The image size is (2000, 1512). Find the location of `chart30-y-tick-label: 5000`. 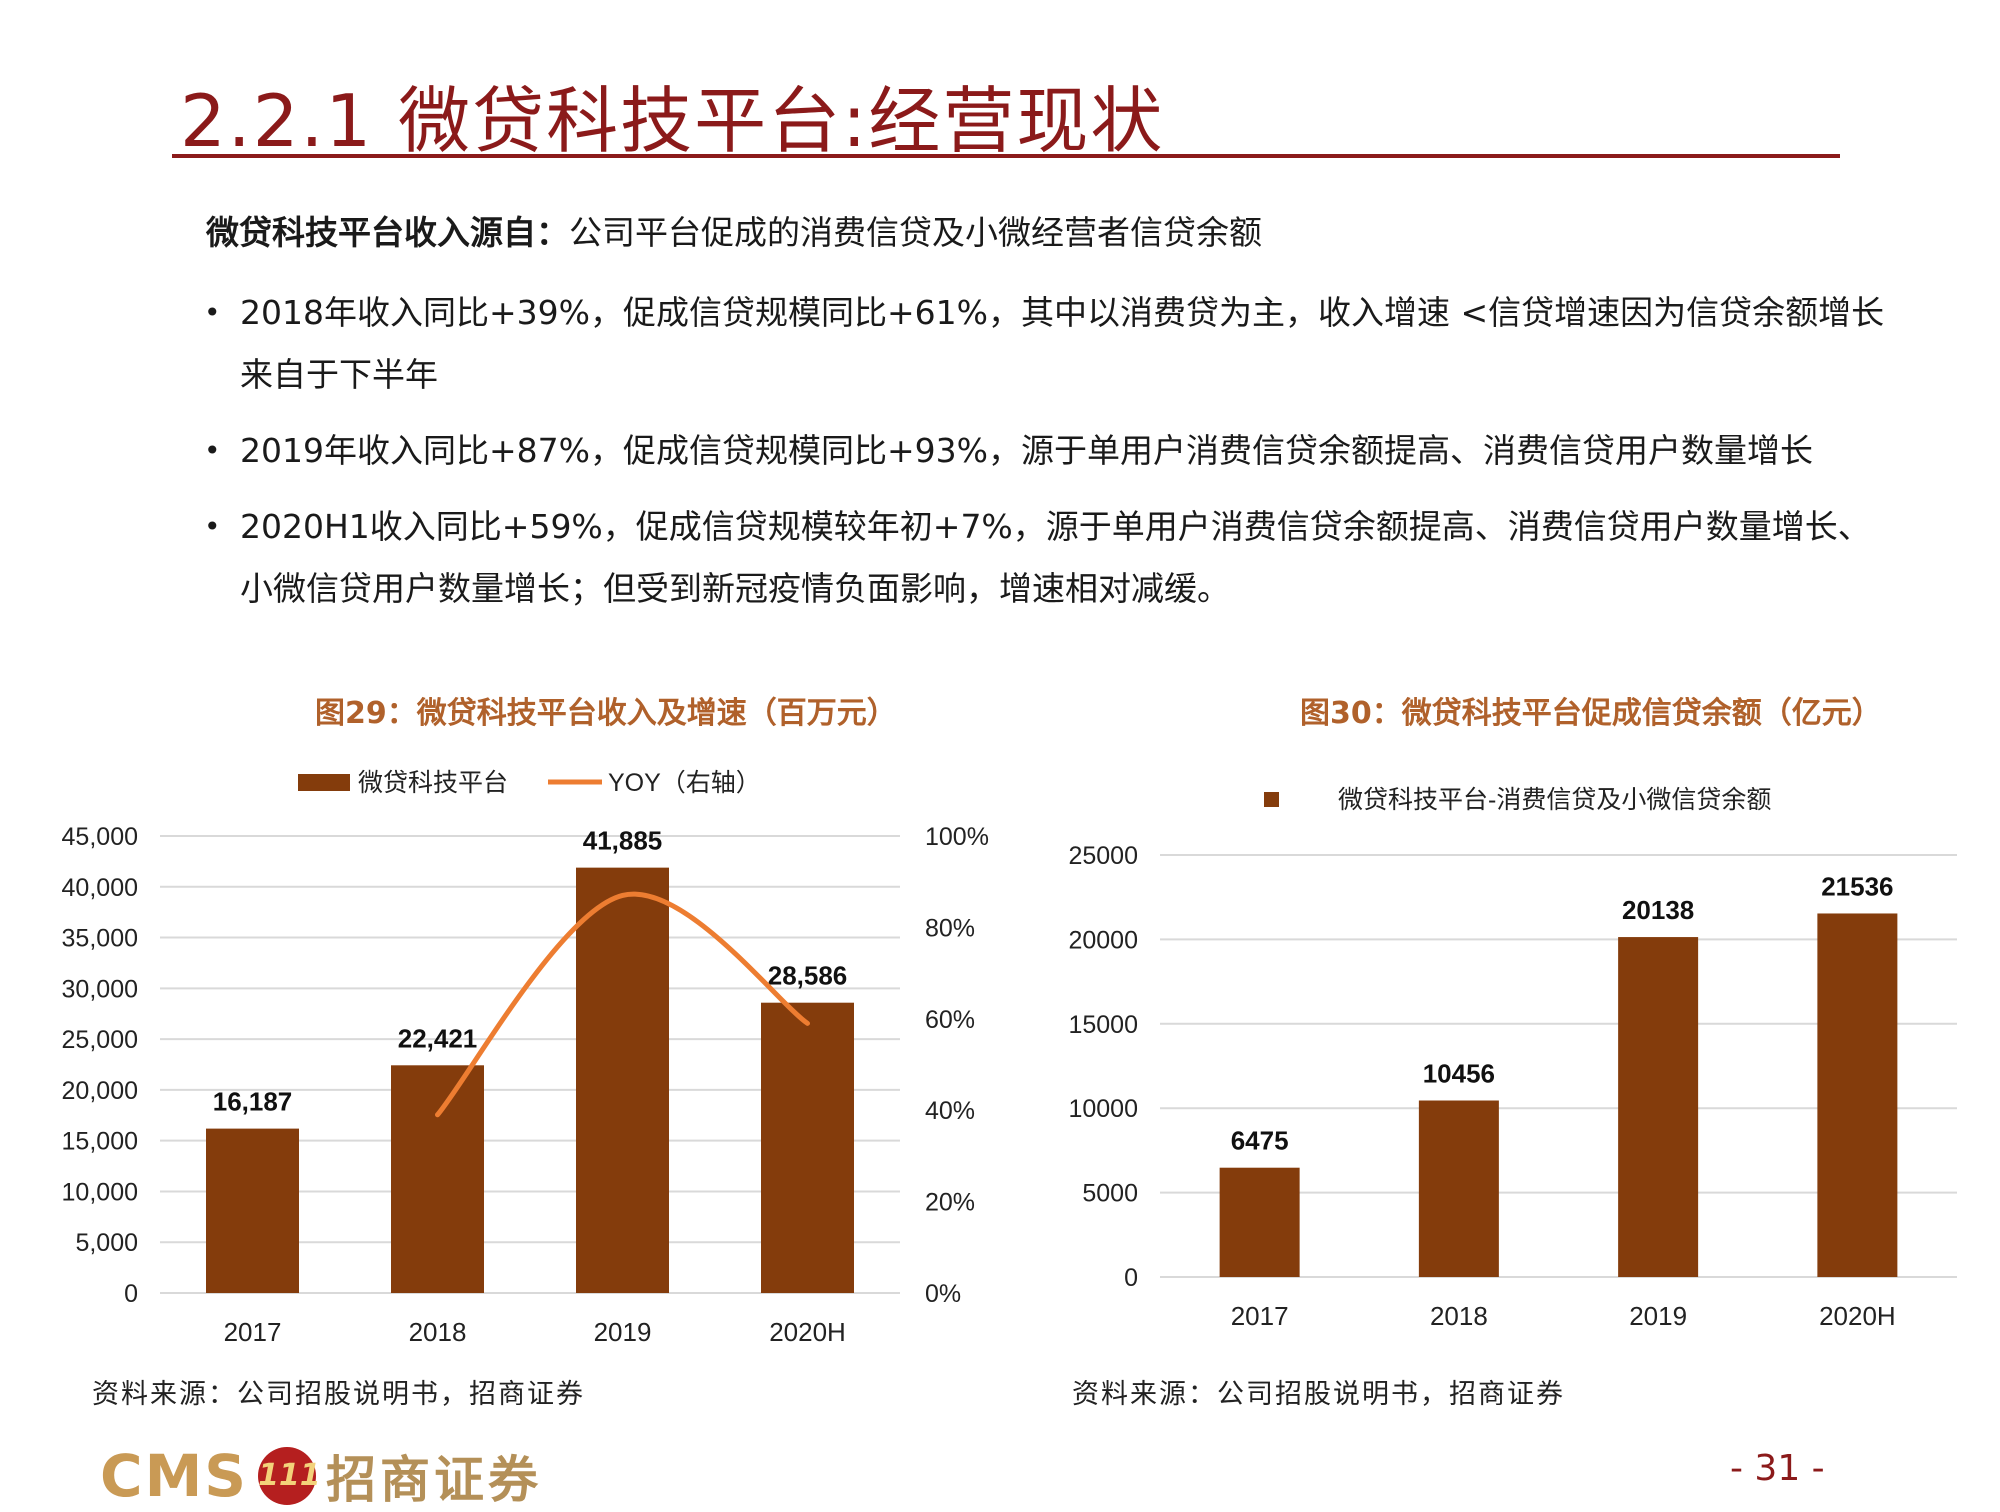

chart30-y-tick-label: 5000 is located at coordinates (1110, 1194).